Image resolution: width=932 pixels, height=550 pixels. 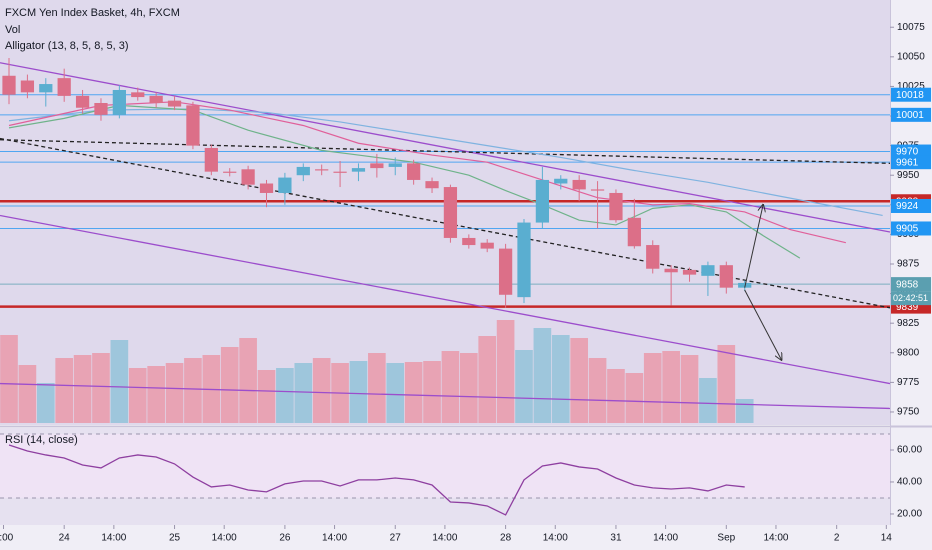 What do you see at coordinates (41, 440) in the screenshot?
I see `rsi-title: RSI (14, close)` at bounding box center [41, 440].